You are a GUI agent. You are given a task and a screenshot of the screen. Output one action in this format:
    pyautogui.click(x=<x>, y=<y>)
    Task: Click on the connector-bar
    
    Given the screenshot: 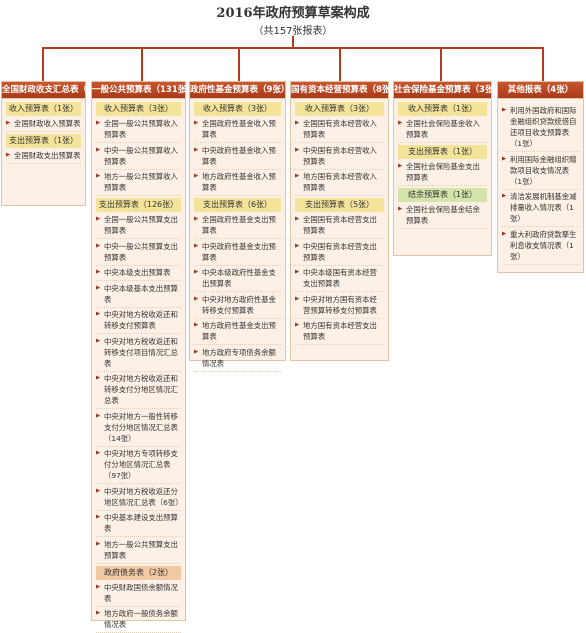 What is the action you would take?
    pyautogui.click(x=293, y=48)
    